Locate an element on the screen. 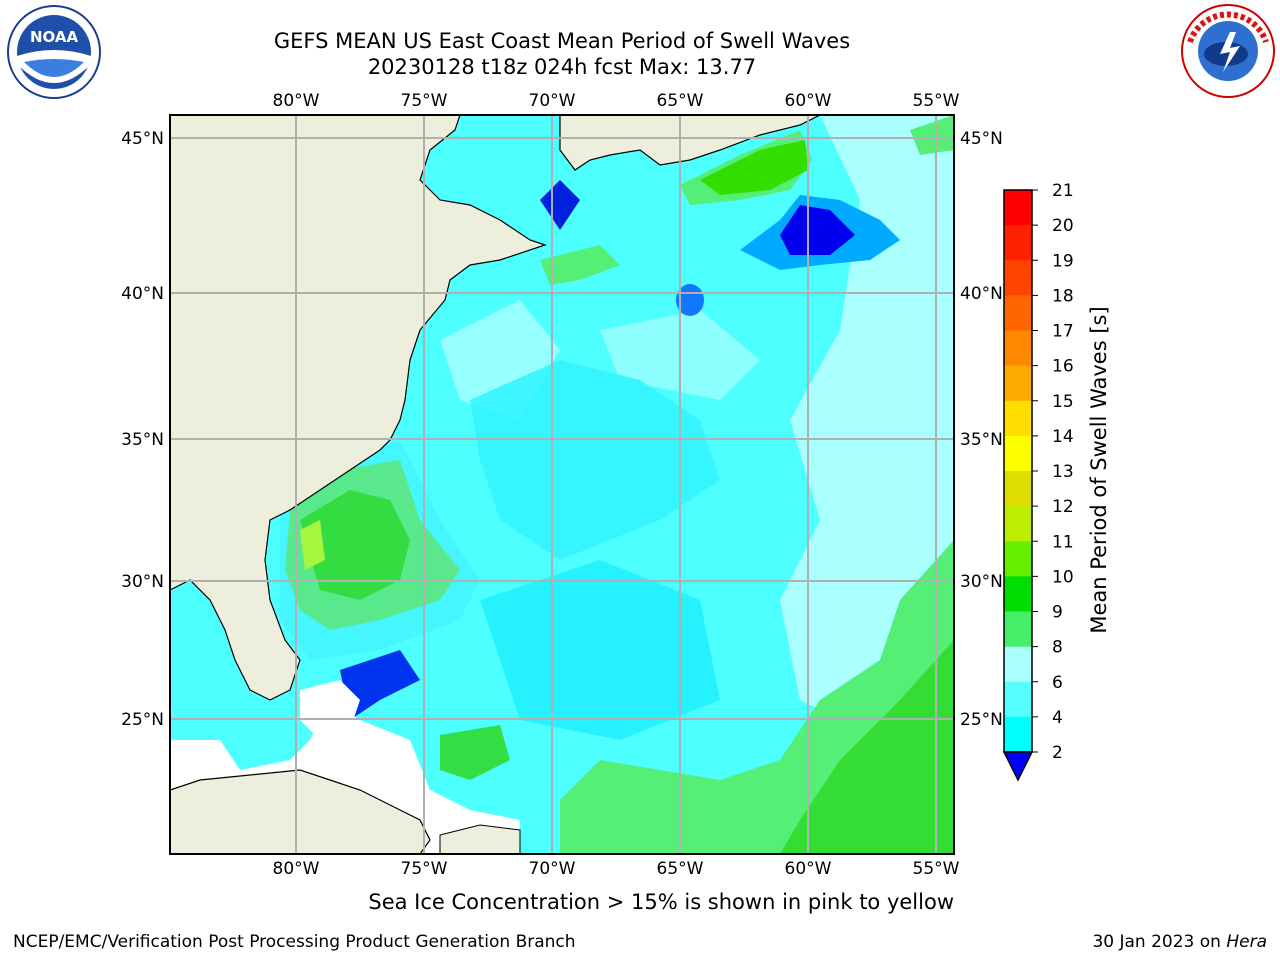  colorbar-tick-label: 11 is located at coordinates (1063, 542).